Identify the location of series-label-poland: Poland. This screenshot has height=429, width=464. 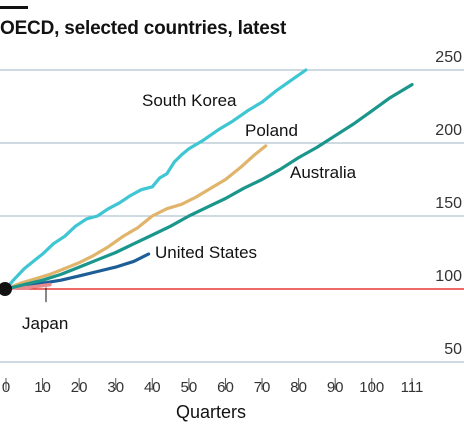
(271, 130).